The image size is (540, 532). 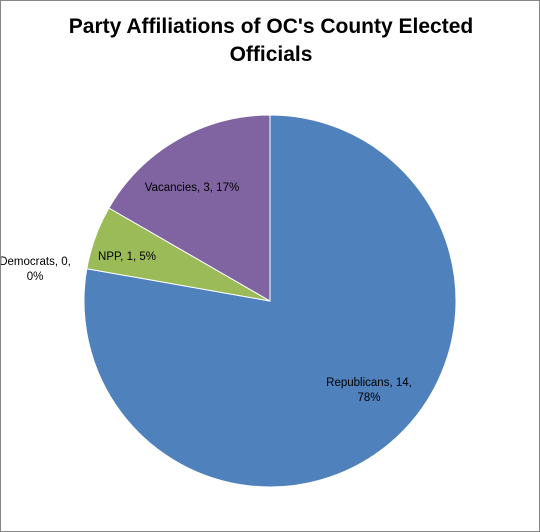 I want to click on data-label-line: 0%, so click(x=35, y=277).